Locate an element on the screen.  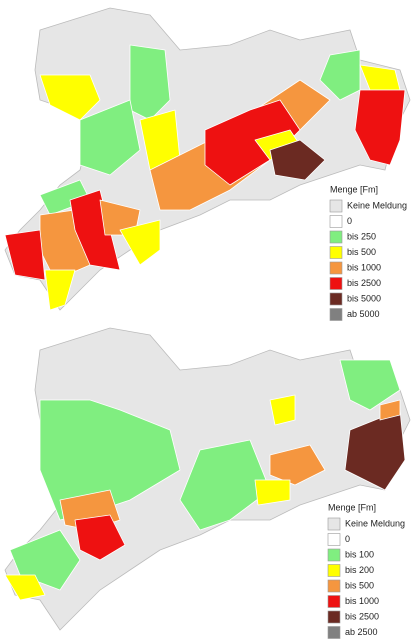
legend-label: bis 5000 is located at coordinates (364, 298).